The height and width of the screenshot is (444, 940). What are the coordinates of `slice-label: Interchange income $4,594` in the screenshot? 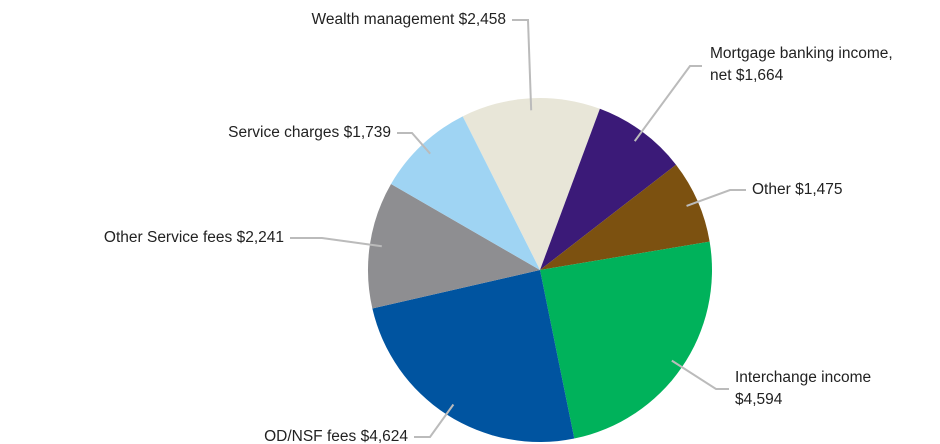 It's located at (825, 389).